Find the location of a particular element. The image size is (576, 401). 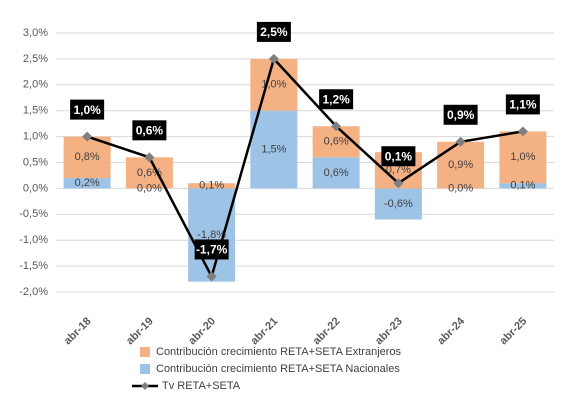

x-tick-label: abr-20 is located at coordinates (202, 331).